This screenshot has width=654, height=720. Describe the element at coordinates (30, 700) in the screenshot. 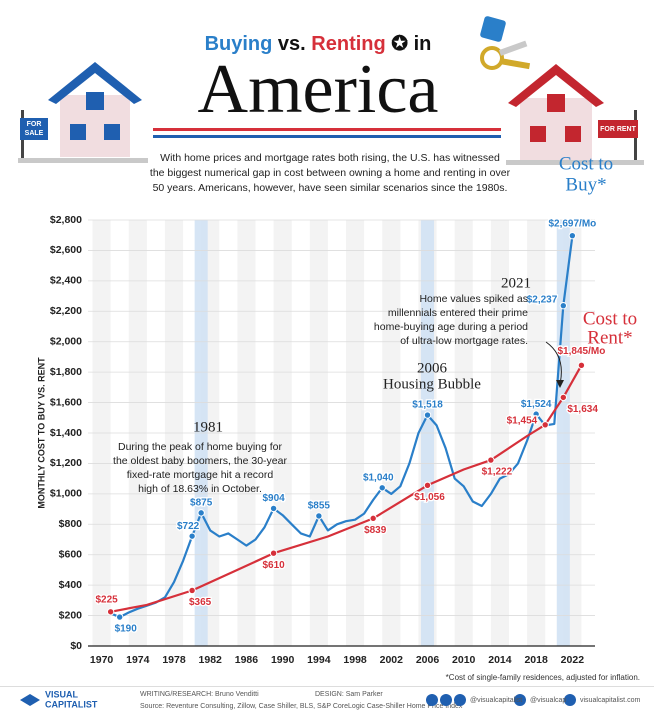

I see `logo-mark` at that location.